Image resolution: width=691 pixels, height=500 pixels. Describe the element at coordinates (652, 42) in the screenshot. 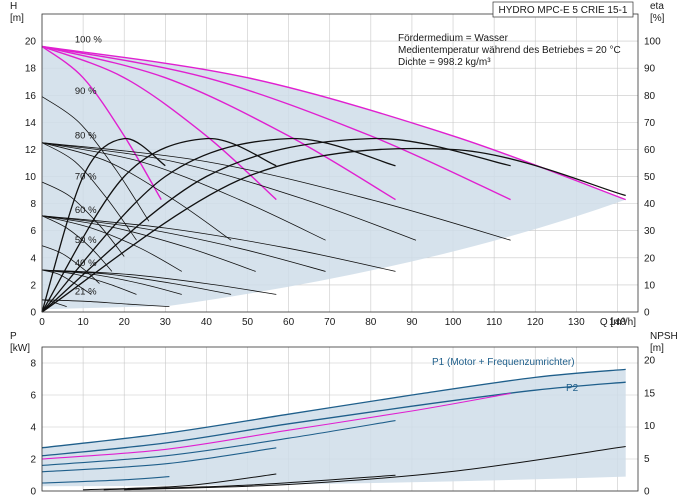

I see `y-right-tick-label: 100` at that location.